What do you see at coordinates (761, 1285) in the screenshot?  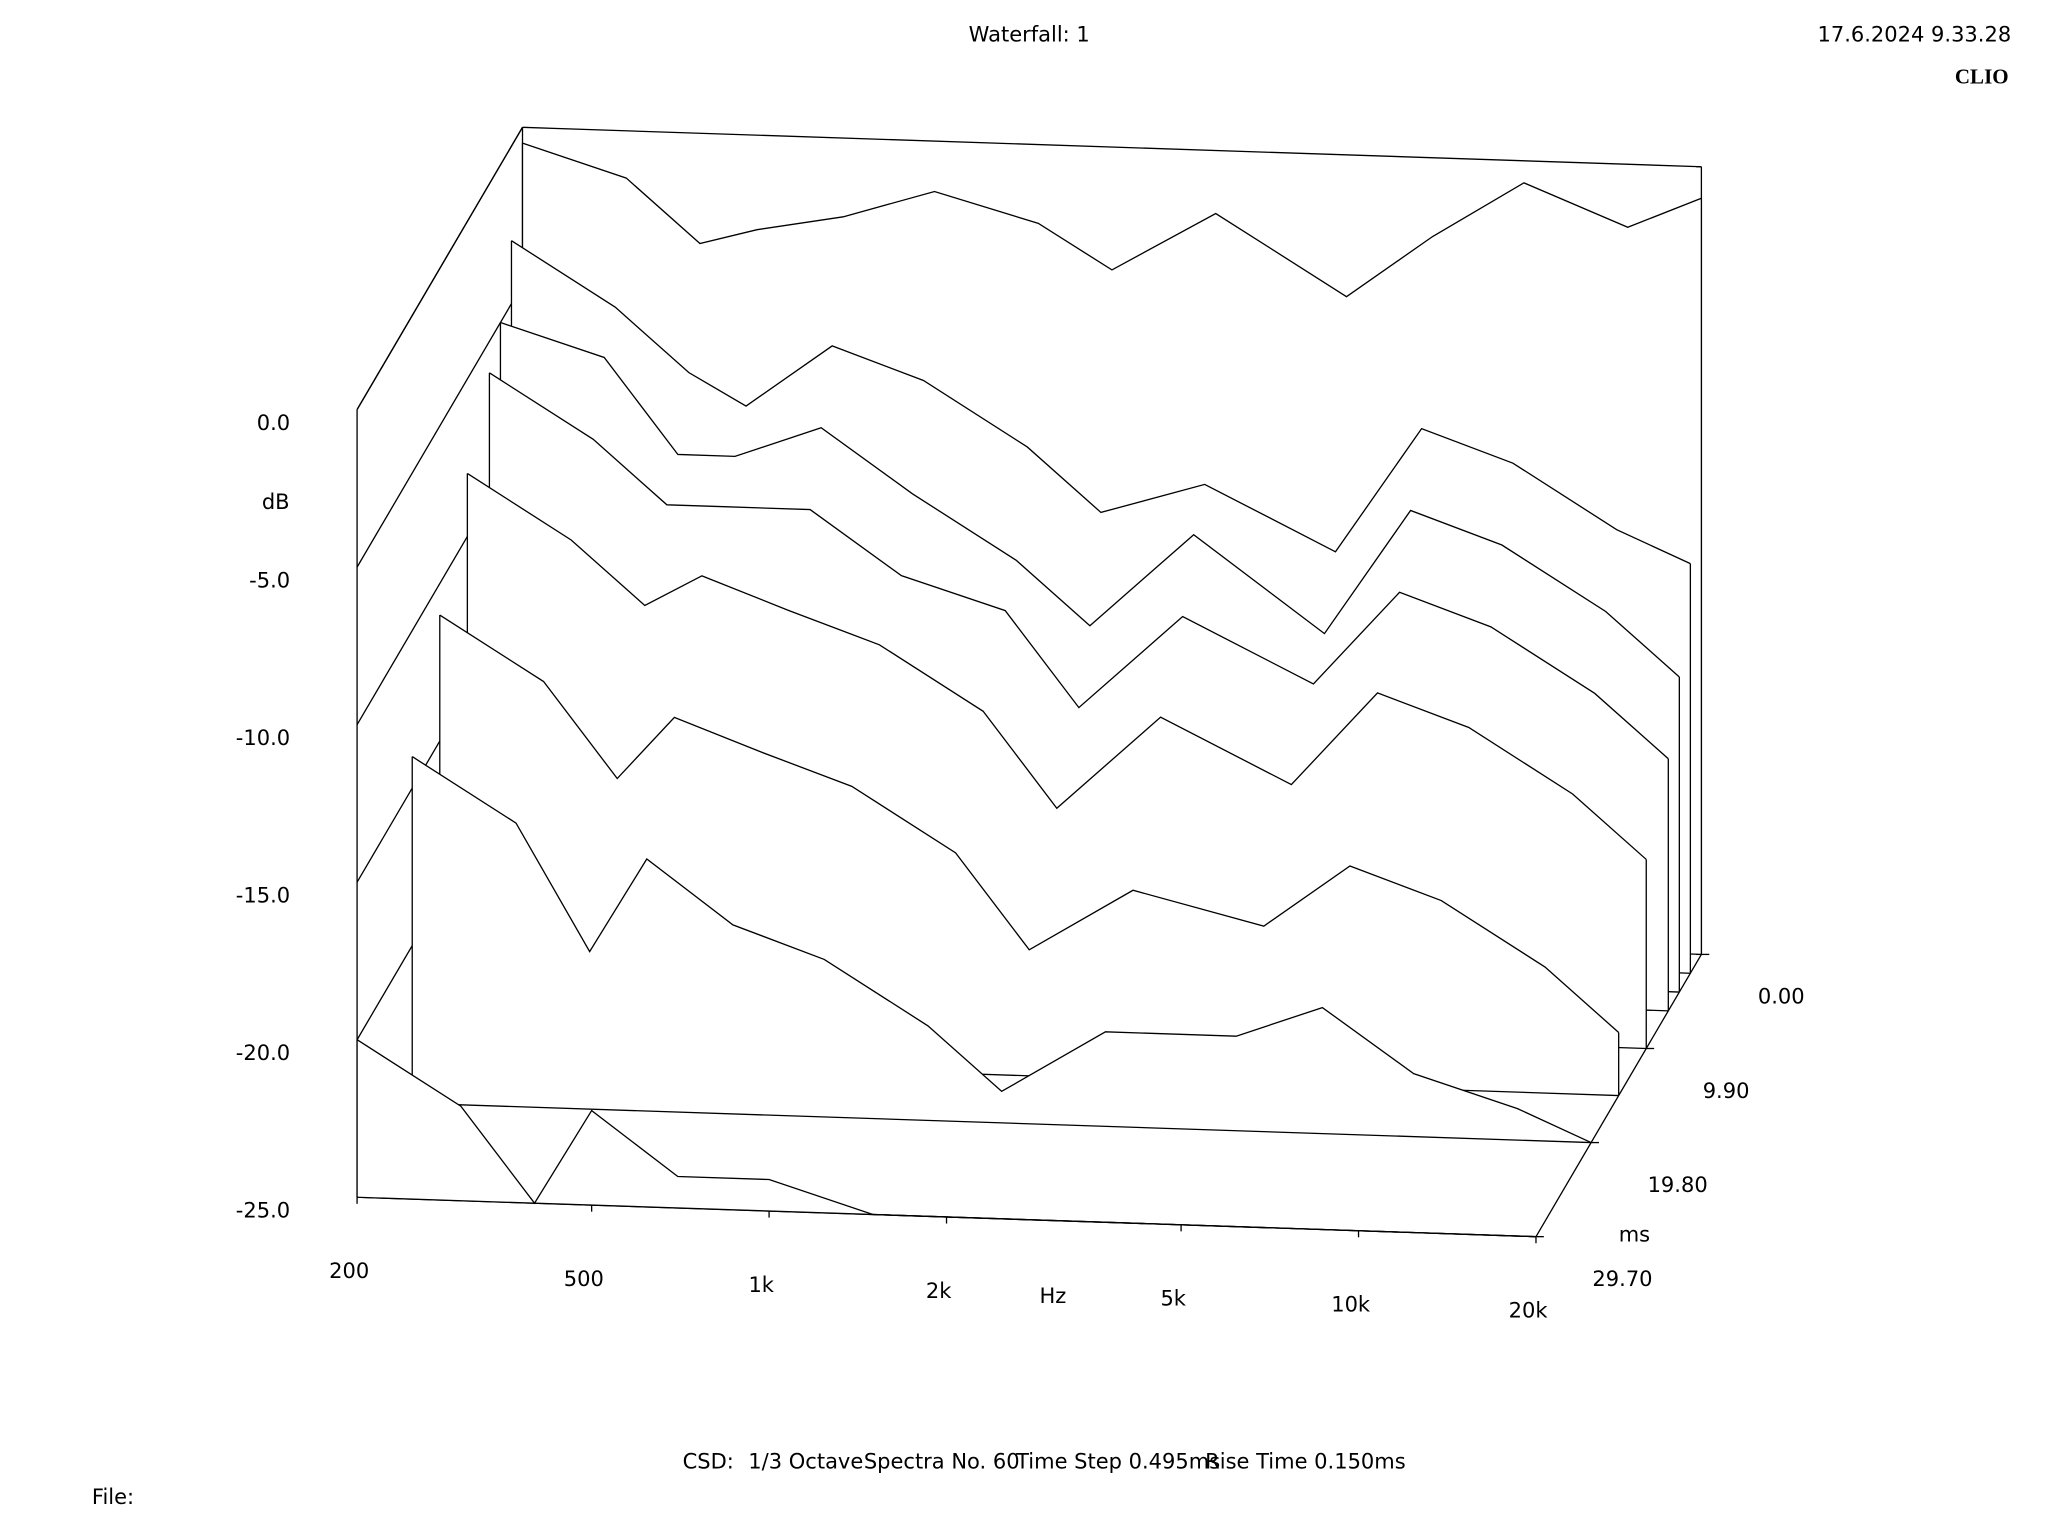 I see `x-tick-label: 1k` at bounding box center [761, 1285].